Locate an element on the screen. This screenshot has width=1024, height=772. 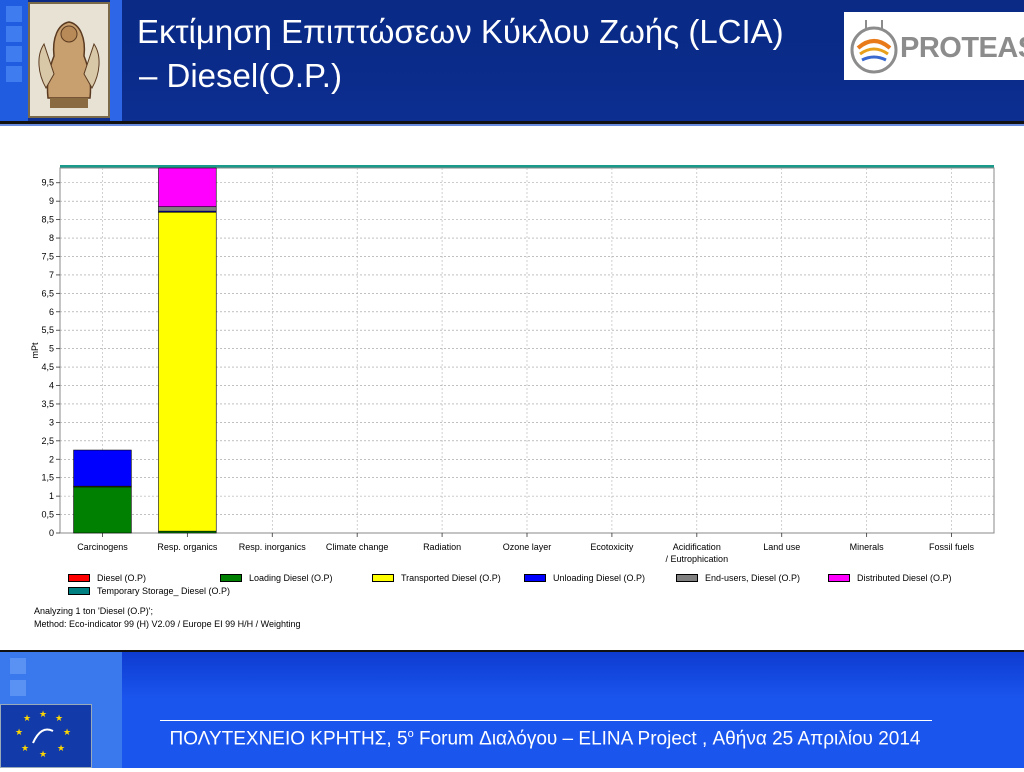
proteas-logo-text: PROTEAS is located at coordinates (962, 48).